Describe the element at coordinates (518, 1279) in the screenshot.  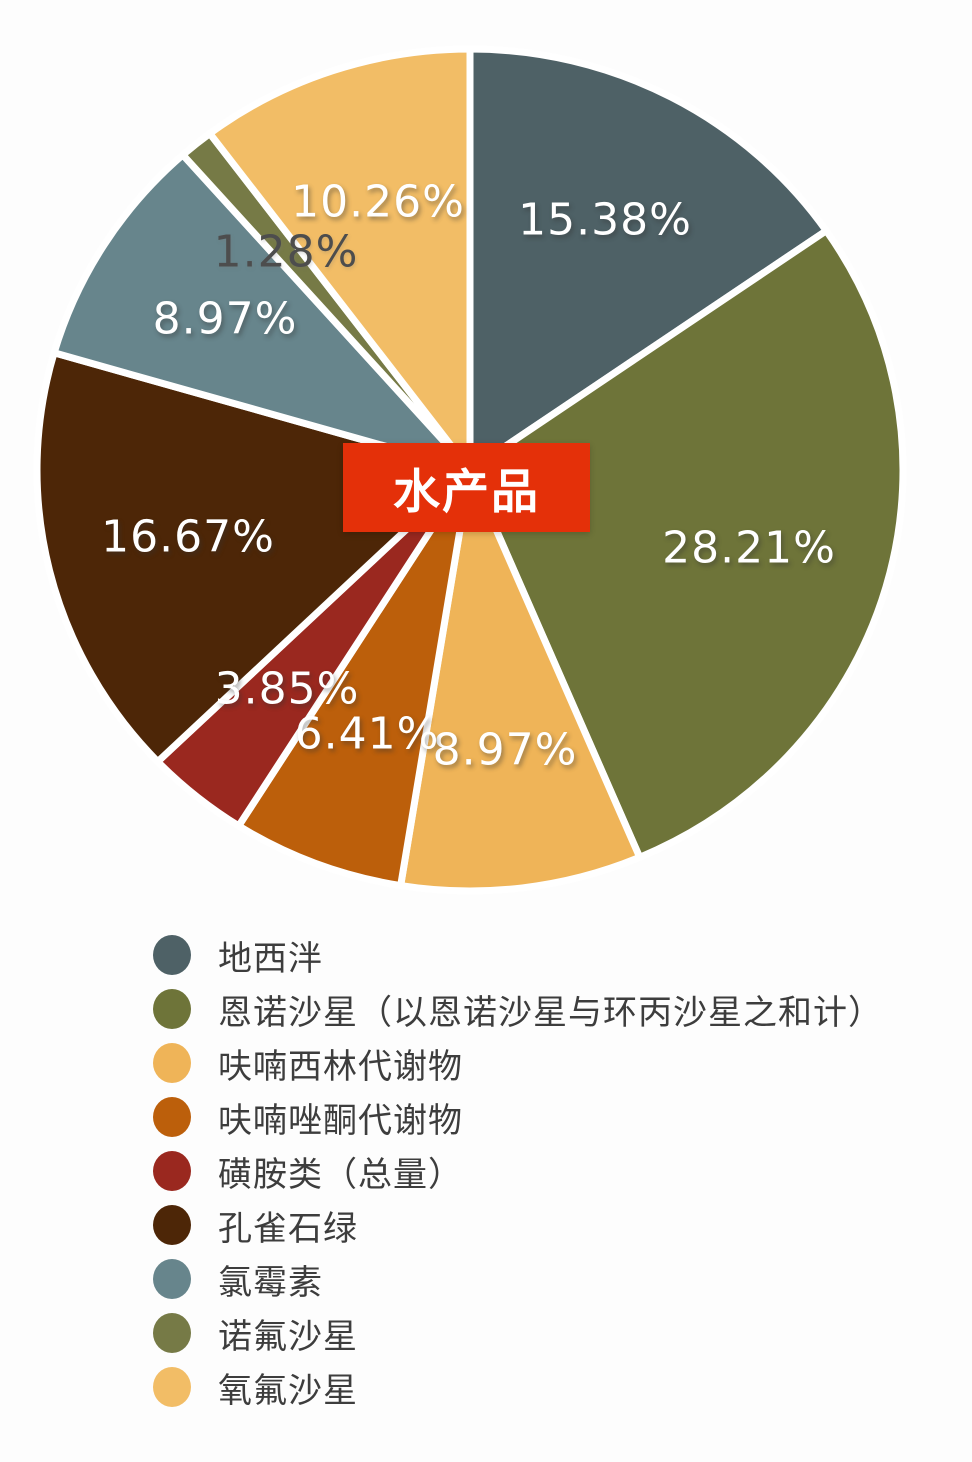
I see `legend-item-7: 氯霉素` at that location.